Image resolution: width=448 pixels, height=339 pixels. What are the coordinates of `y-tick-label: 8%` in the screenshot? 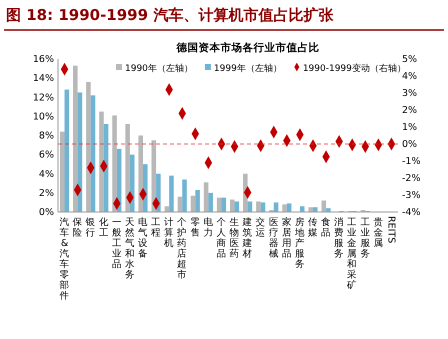 It's located at (46, 136).